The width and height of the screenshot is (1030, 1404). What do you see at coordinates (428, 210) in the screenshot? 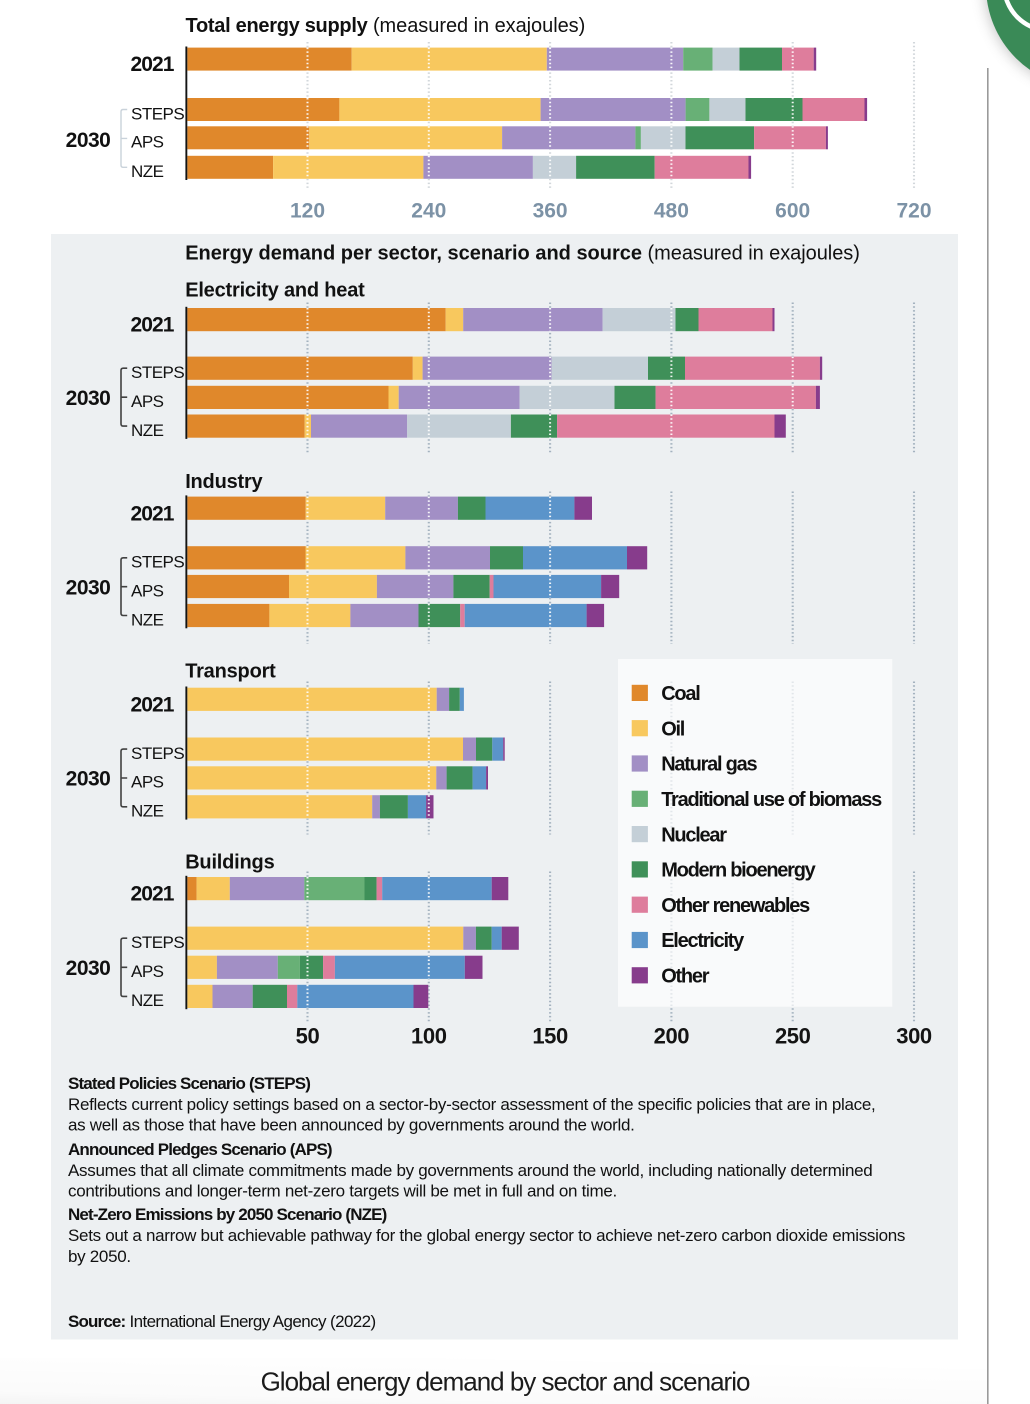
I see `svg-text: 240` at bounding box center [428, 210].